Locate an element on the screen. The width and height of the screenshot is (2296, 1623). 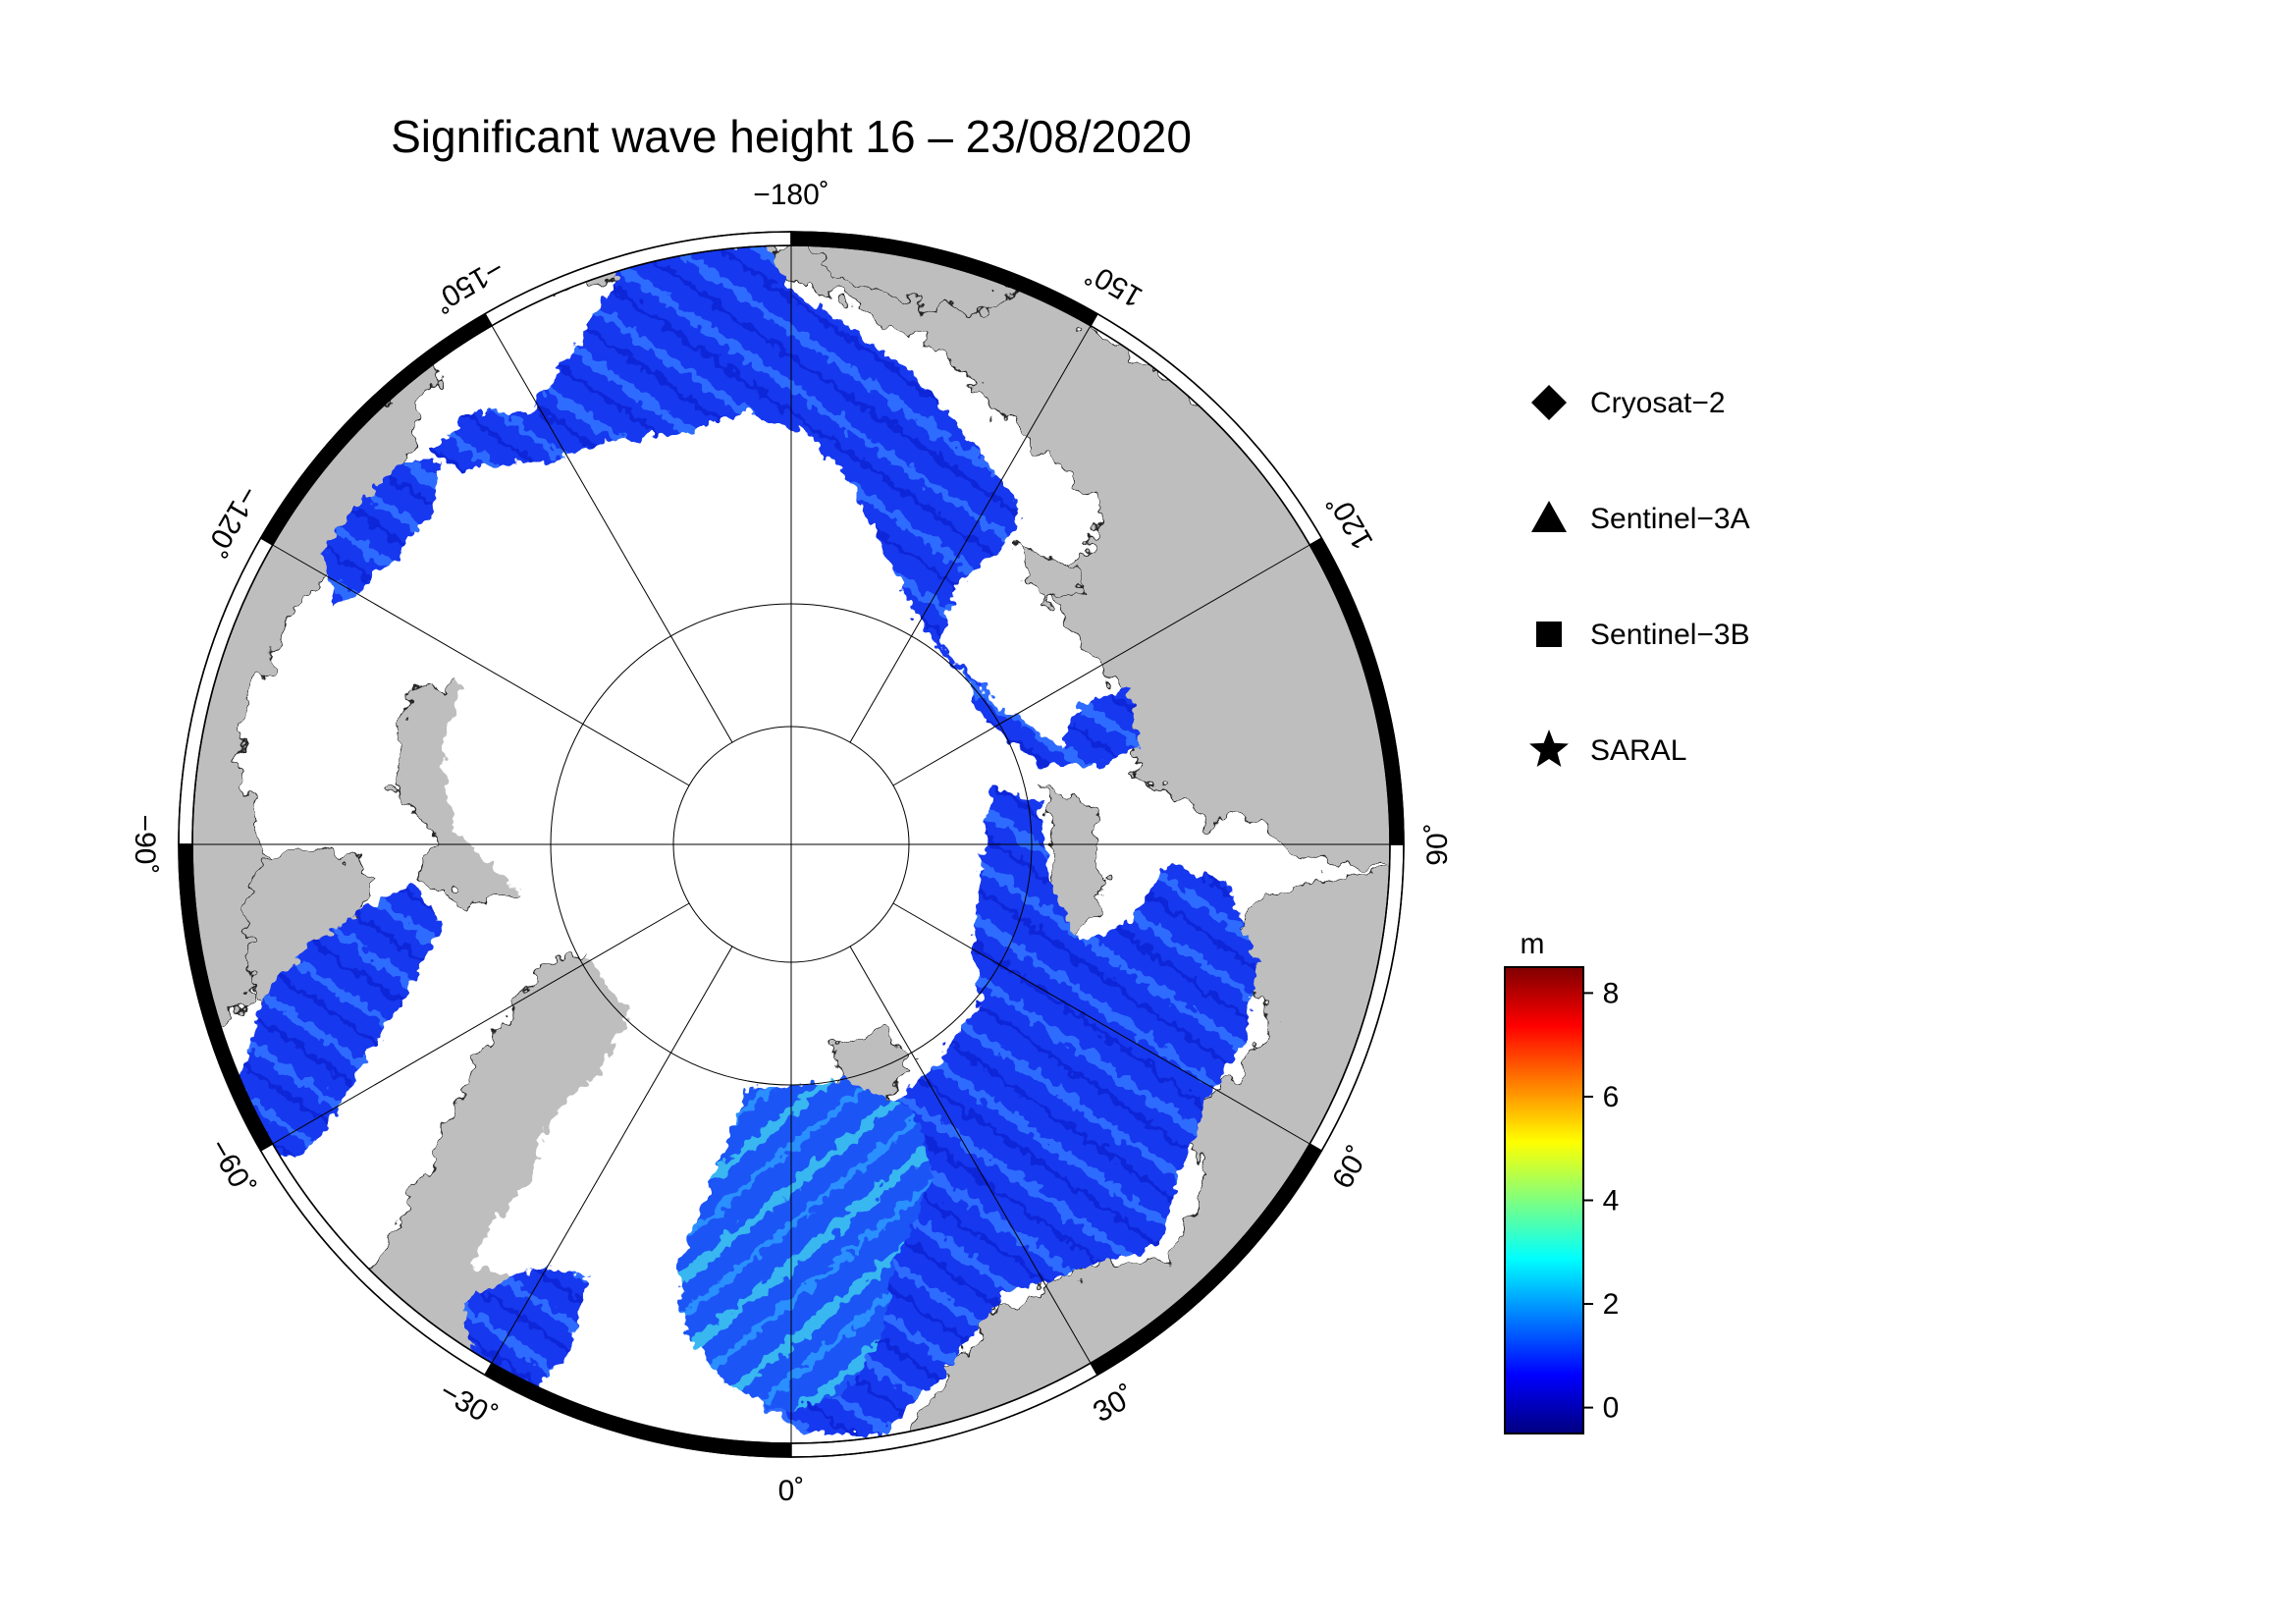
legend-label: SARAL is located at coordinates (1638, 750).